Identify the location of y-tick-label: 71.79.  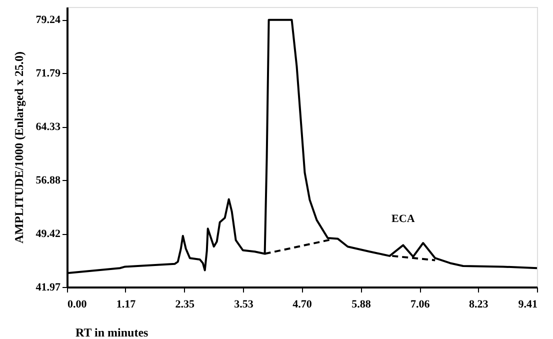
(48, 74).